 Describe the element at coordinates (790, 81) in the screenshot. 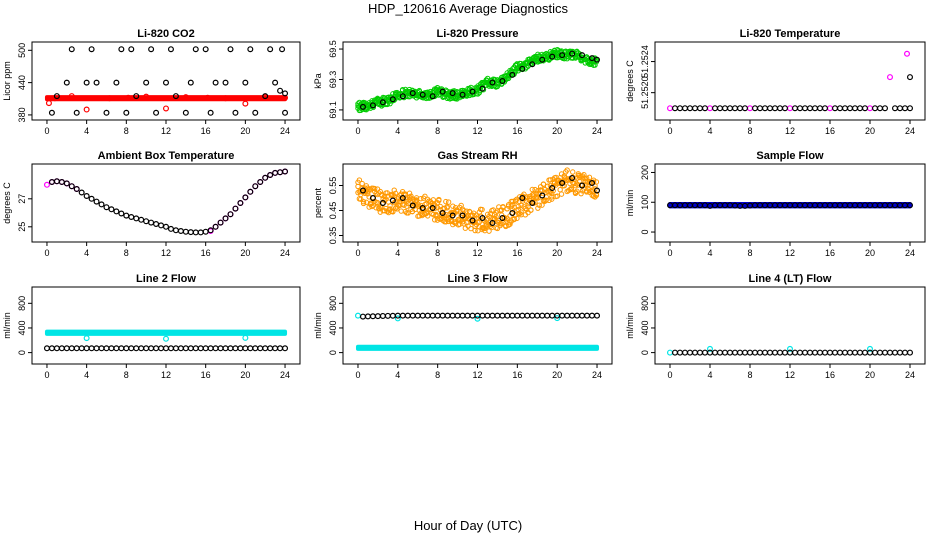

I see `plot-frame` at that location.